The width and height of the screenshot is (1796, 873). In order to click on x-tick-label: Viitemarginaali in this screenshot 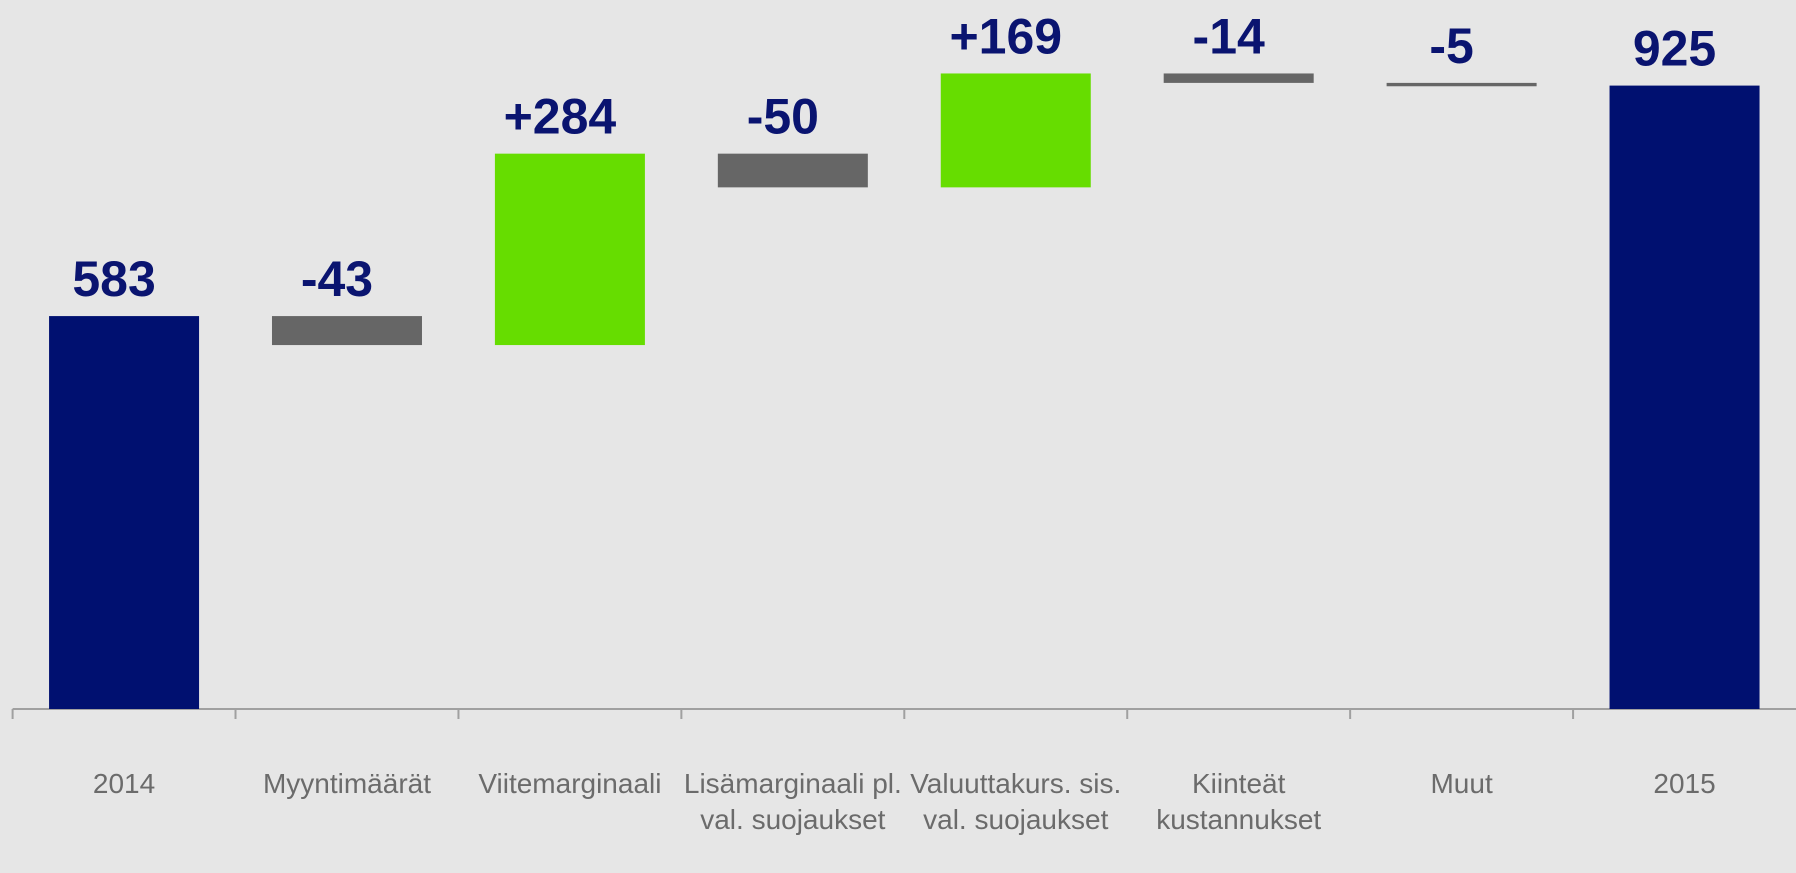, I will do `click(570, 783)`.